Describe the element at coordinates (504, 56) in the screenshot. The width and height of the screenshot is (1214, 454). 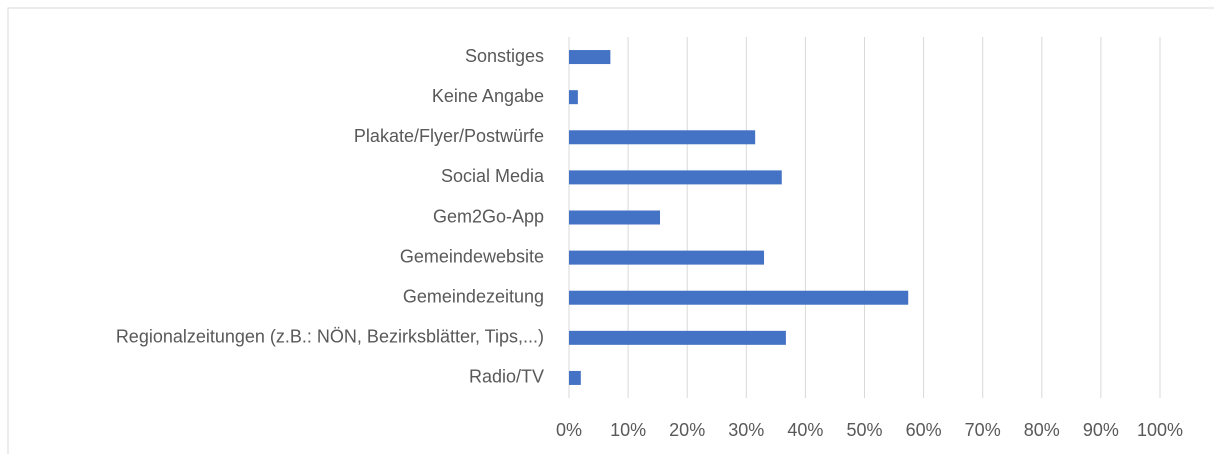
I see `y-tick-label: Sonstiges` at that location.